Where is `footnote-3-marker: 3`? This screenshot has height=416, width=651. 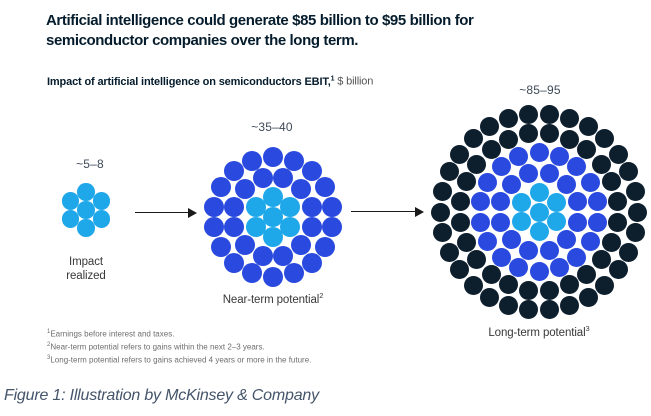 footnote-3-marker: 3 is located at coordinates (49, 358).